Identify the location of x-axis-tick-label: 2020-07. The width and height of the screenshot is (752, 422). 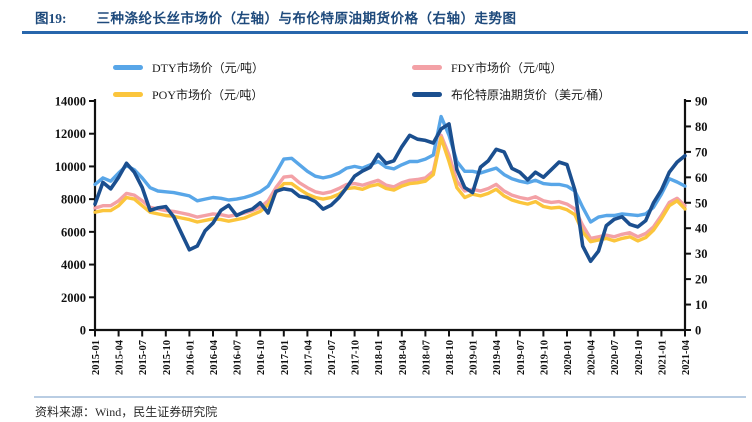
(615, 357).